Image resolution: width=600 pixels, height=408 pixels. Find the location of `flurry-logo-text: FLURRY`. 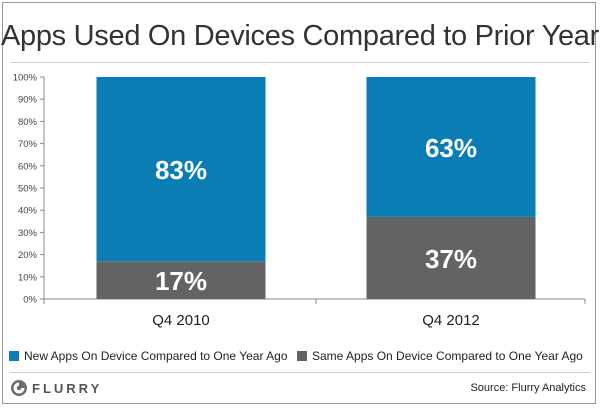

flurry-logo-text: FLURRY is located at coordinates (67, 388).